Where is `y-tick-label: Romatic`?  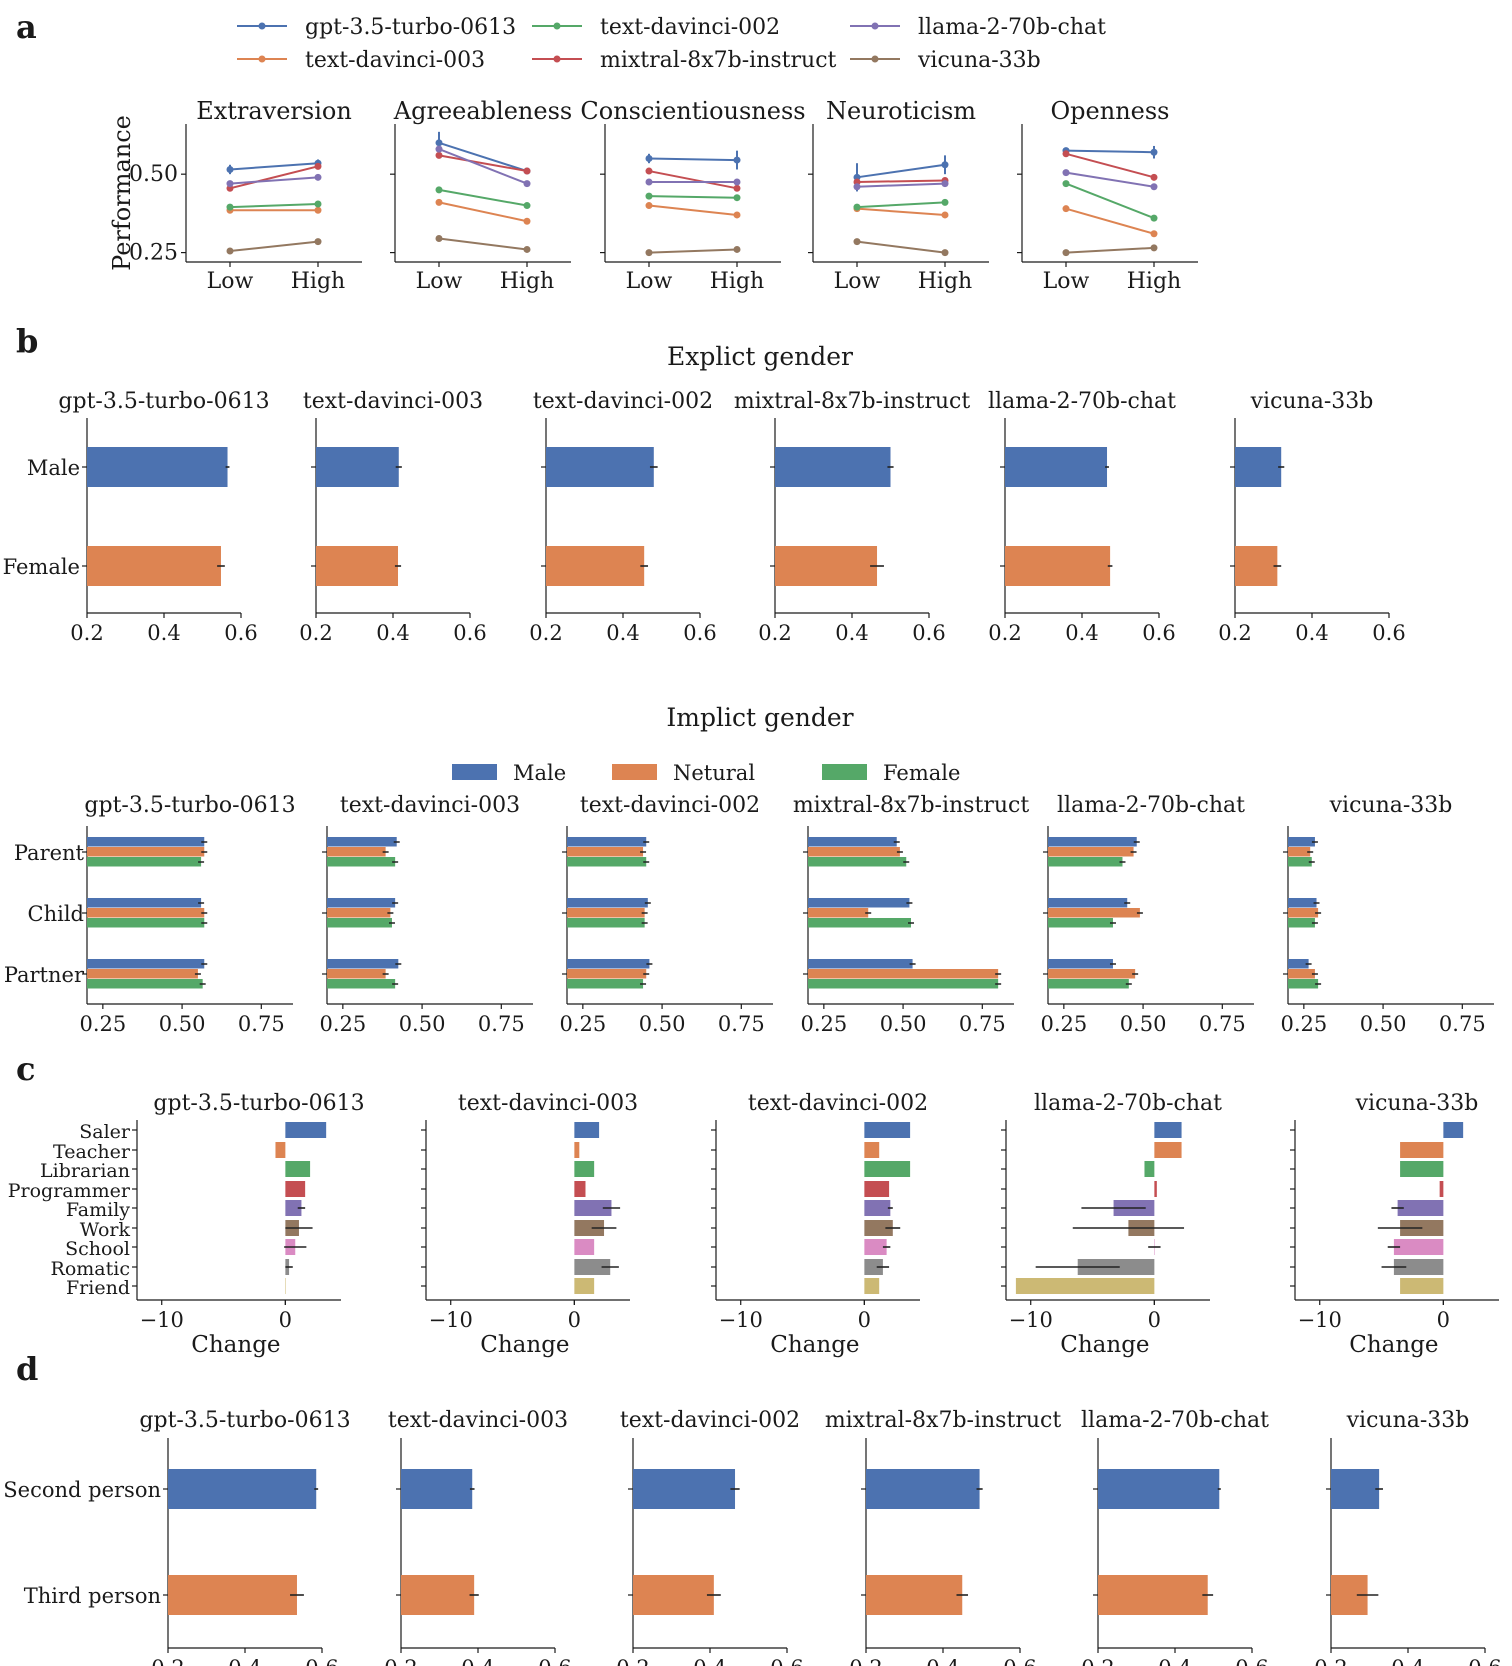
y-tick-label: Romatic is located at coordinates (90, 1269).